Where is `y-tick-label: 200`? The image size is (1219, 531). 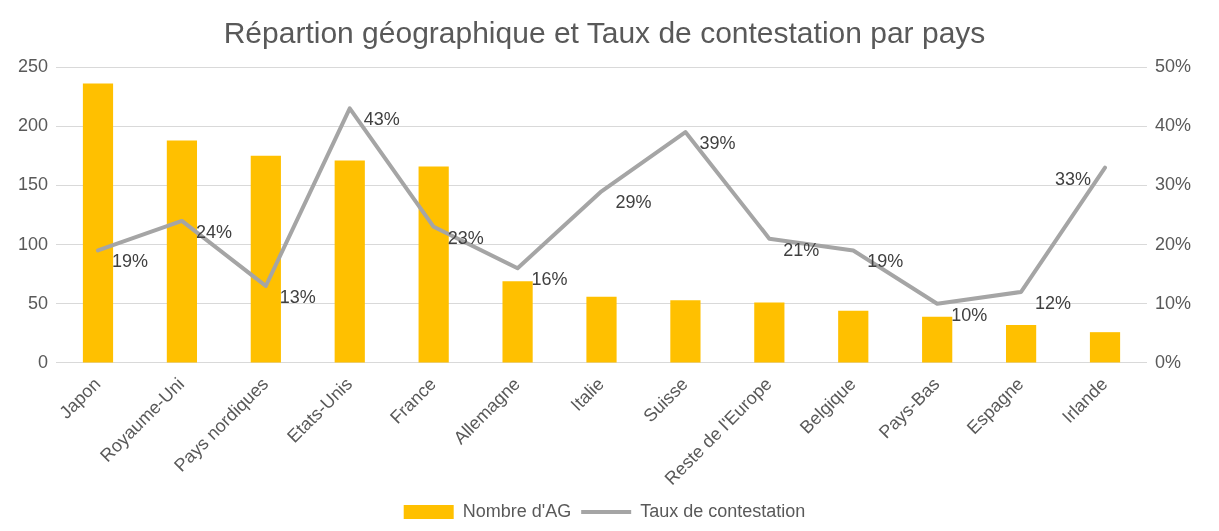
y-tick-label: 200 is located at coordinates (33, 125).